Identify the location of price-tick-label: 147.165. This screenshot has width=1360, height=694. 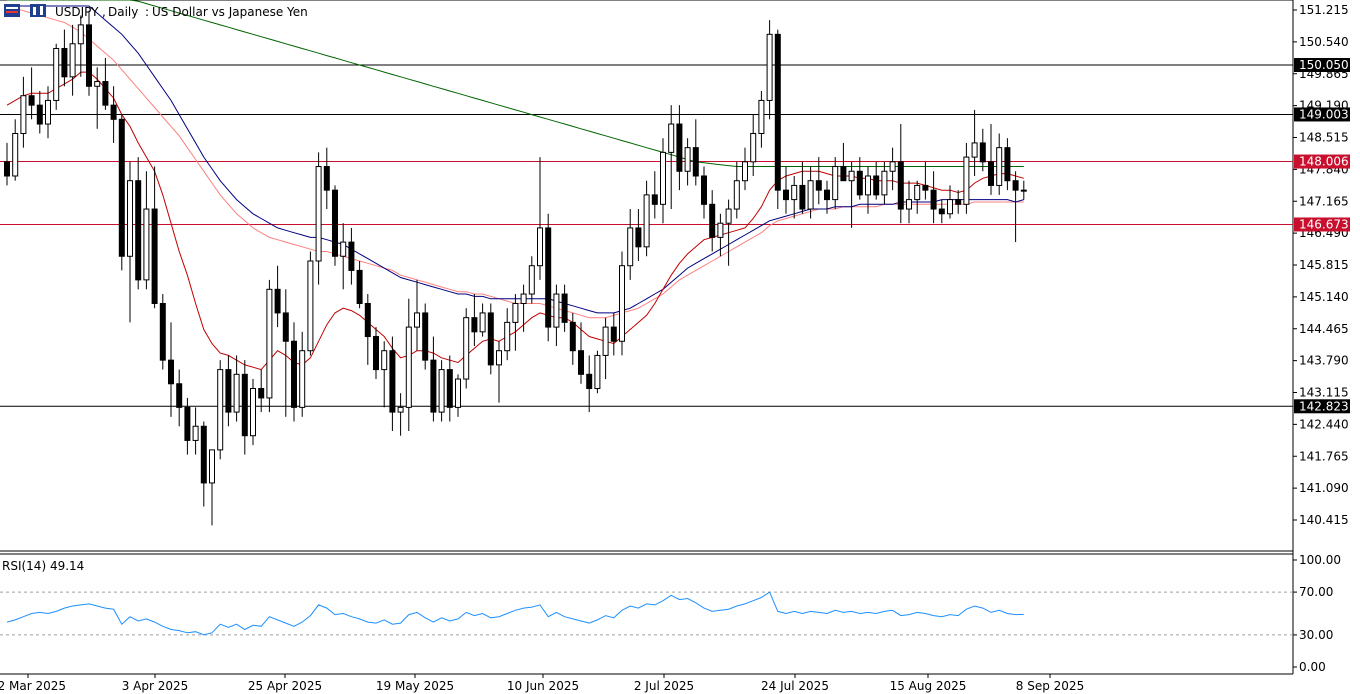
(1324, 201).